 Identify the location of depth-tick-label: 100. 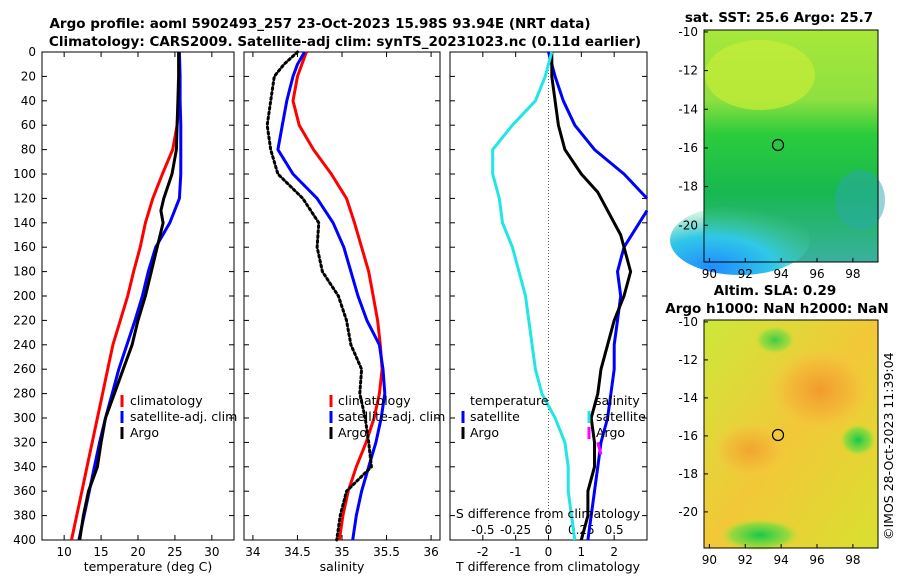
(24, 174).